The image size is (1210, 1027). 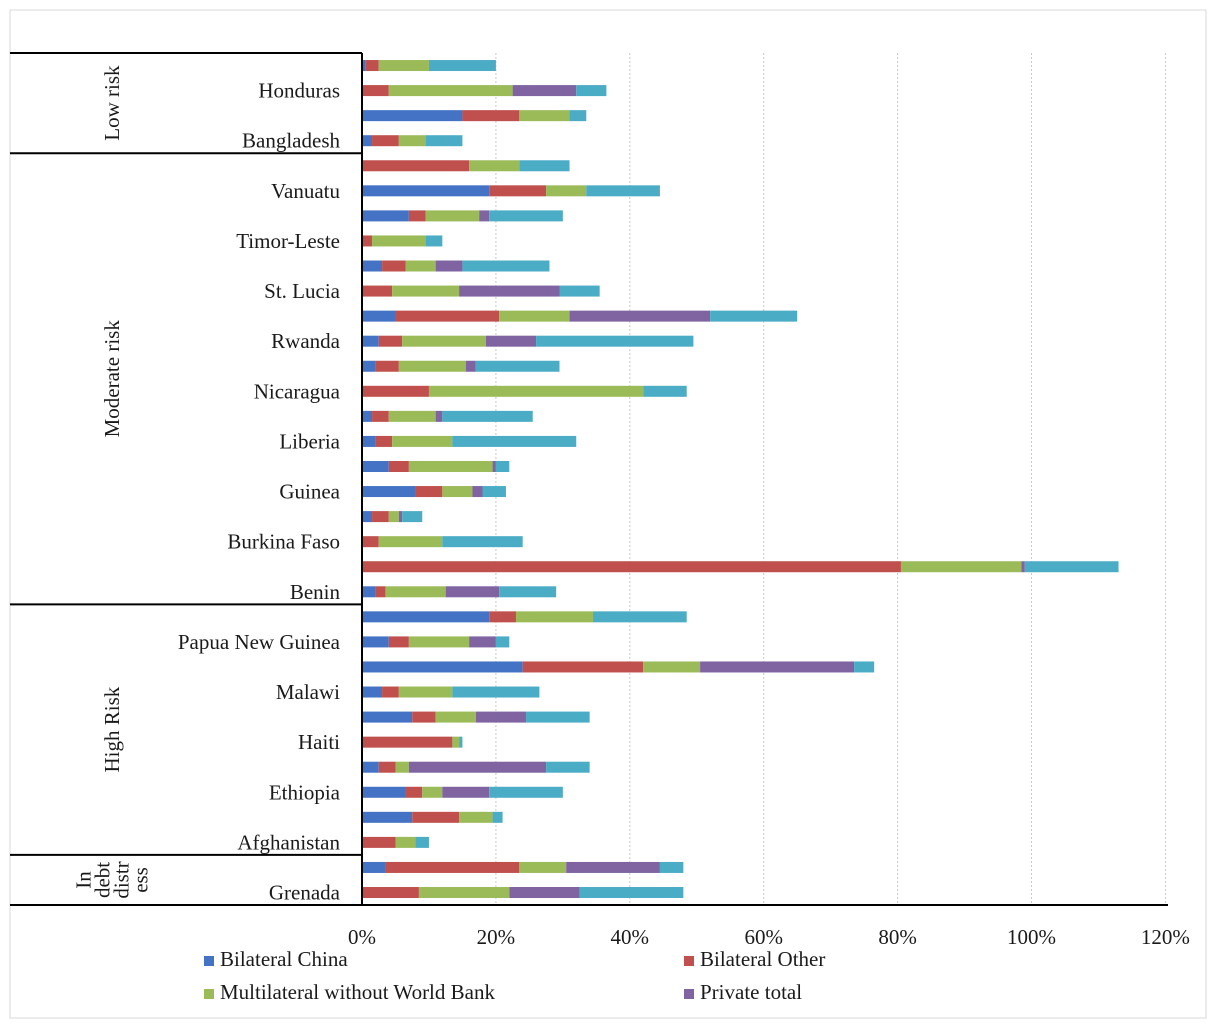 What do you see at coordinates (112, 379) in the screenshot?
I see `group-label: Moderate risk` at bounding box center [112, 379].